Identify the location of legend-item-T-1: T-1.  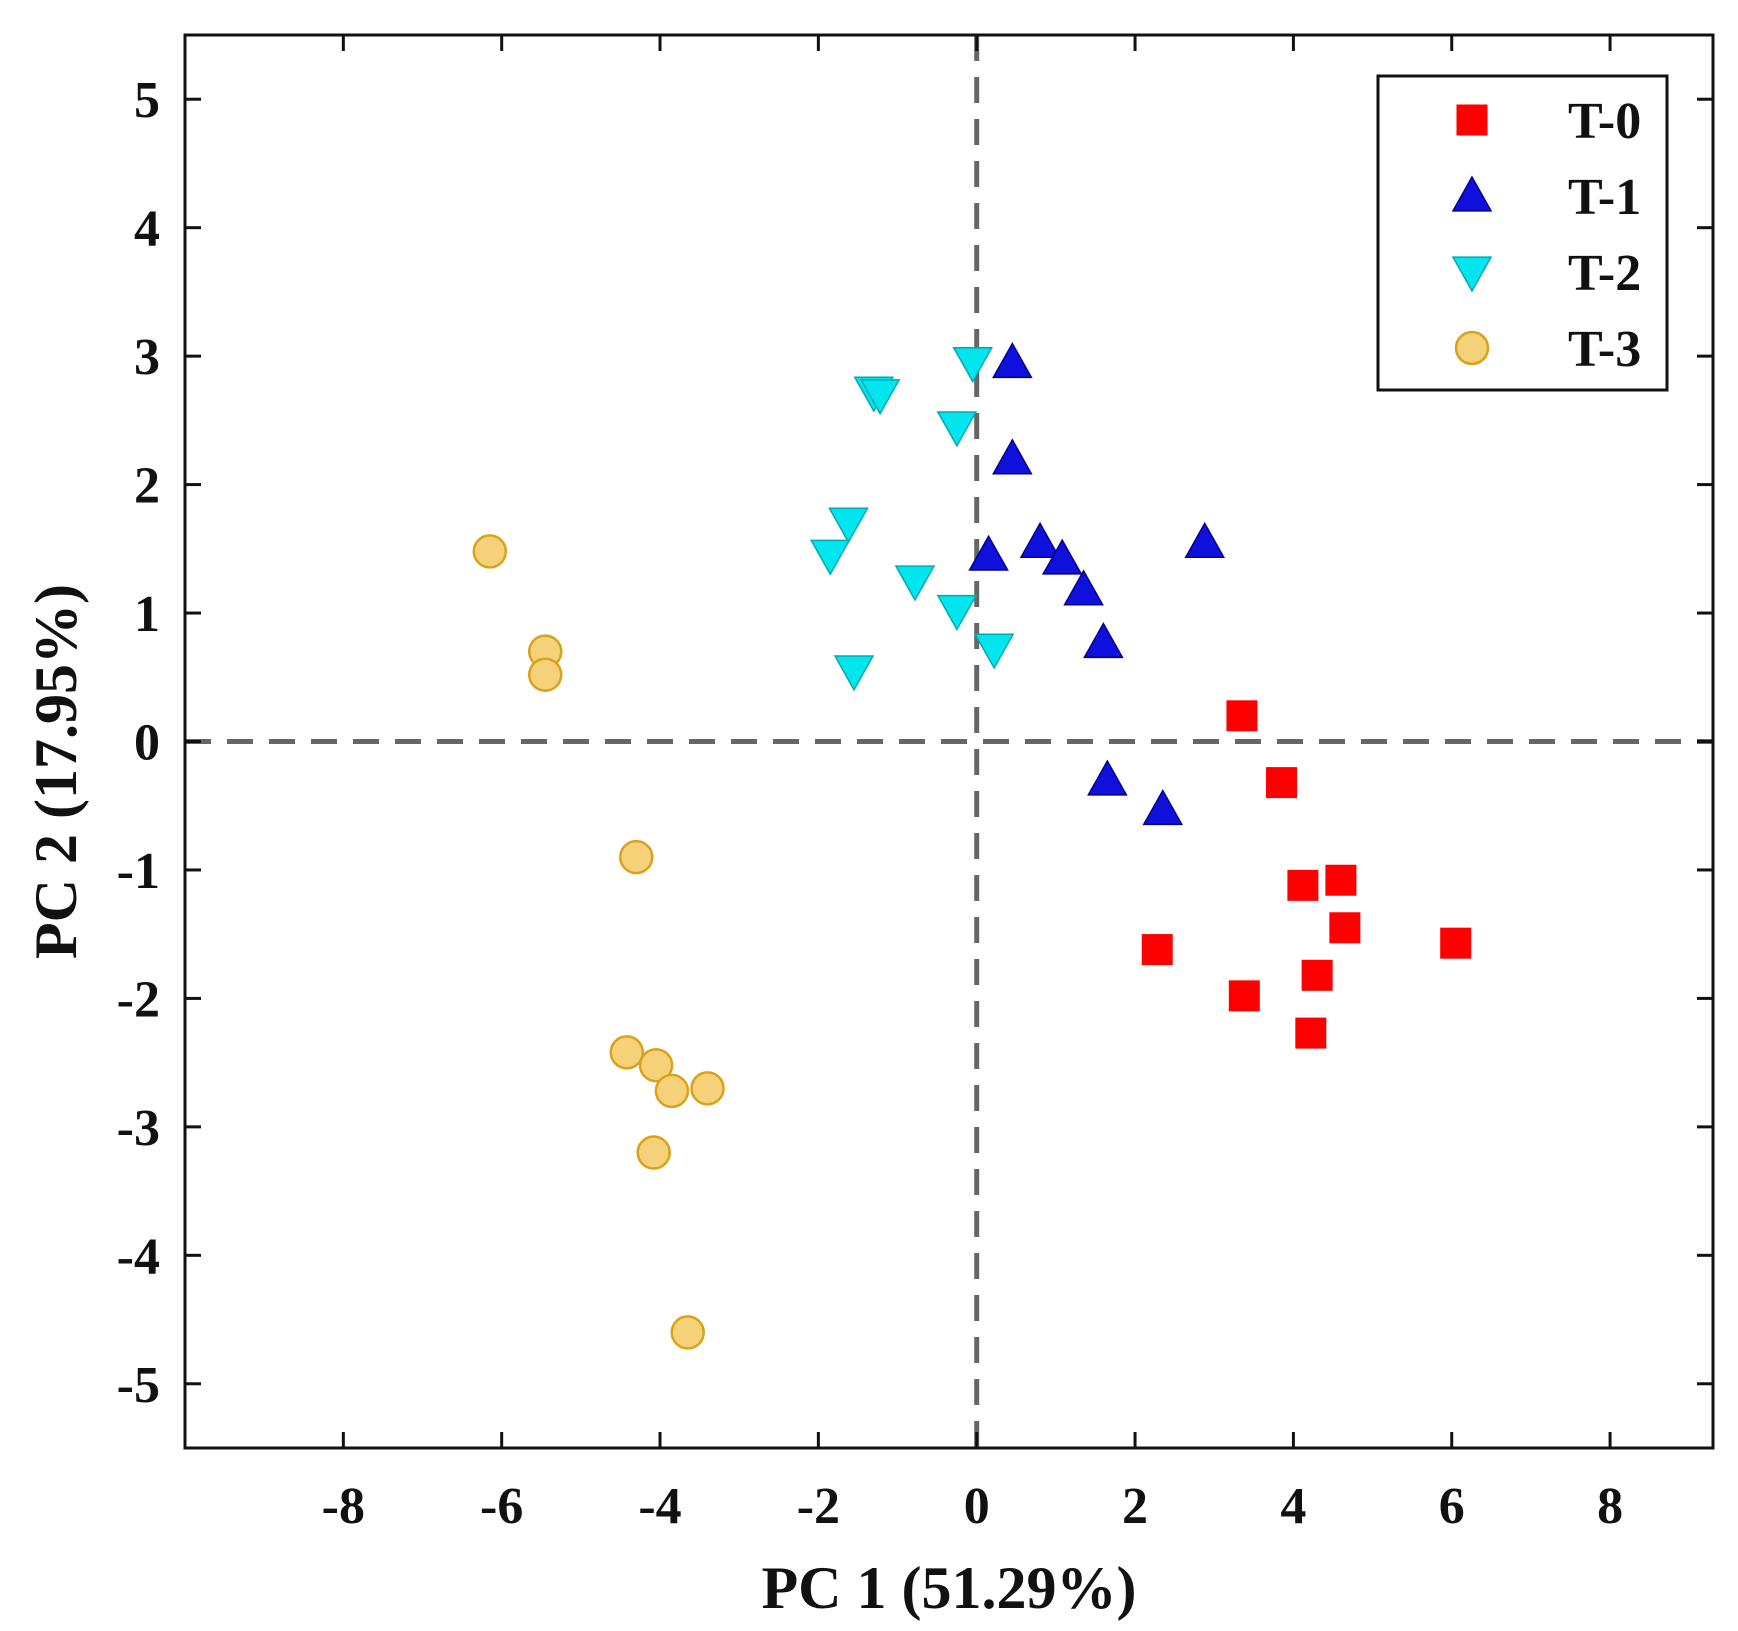
(1546, 197).